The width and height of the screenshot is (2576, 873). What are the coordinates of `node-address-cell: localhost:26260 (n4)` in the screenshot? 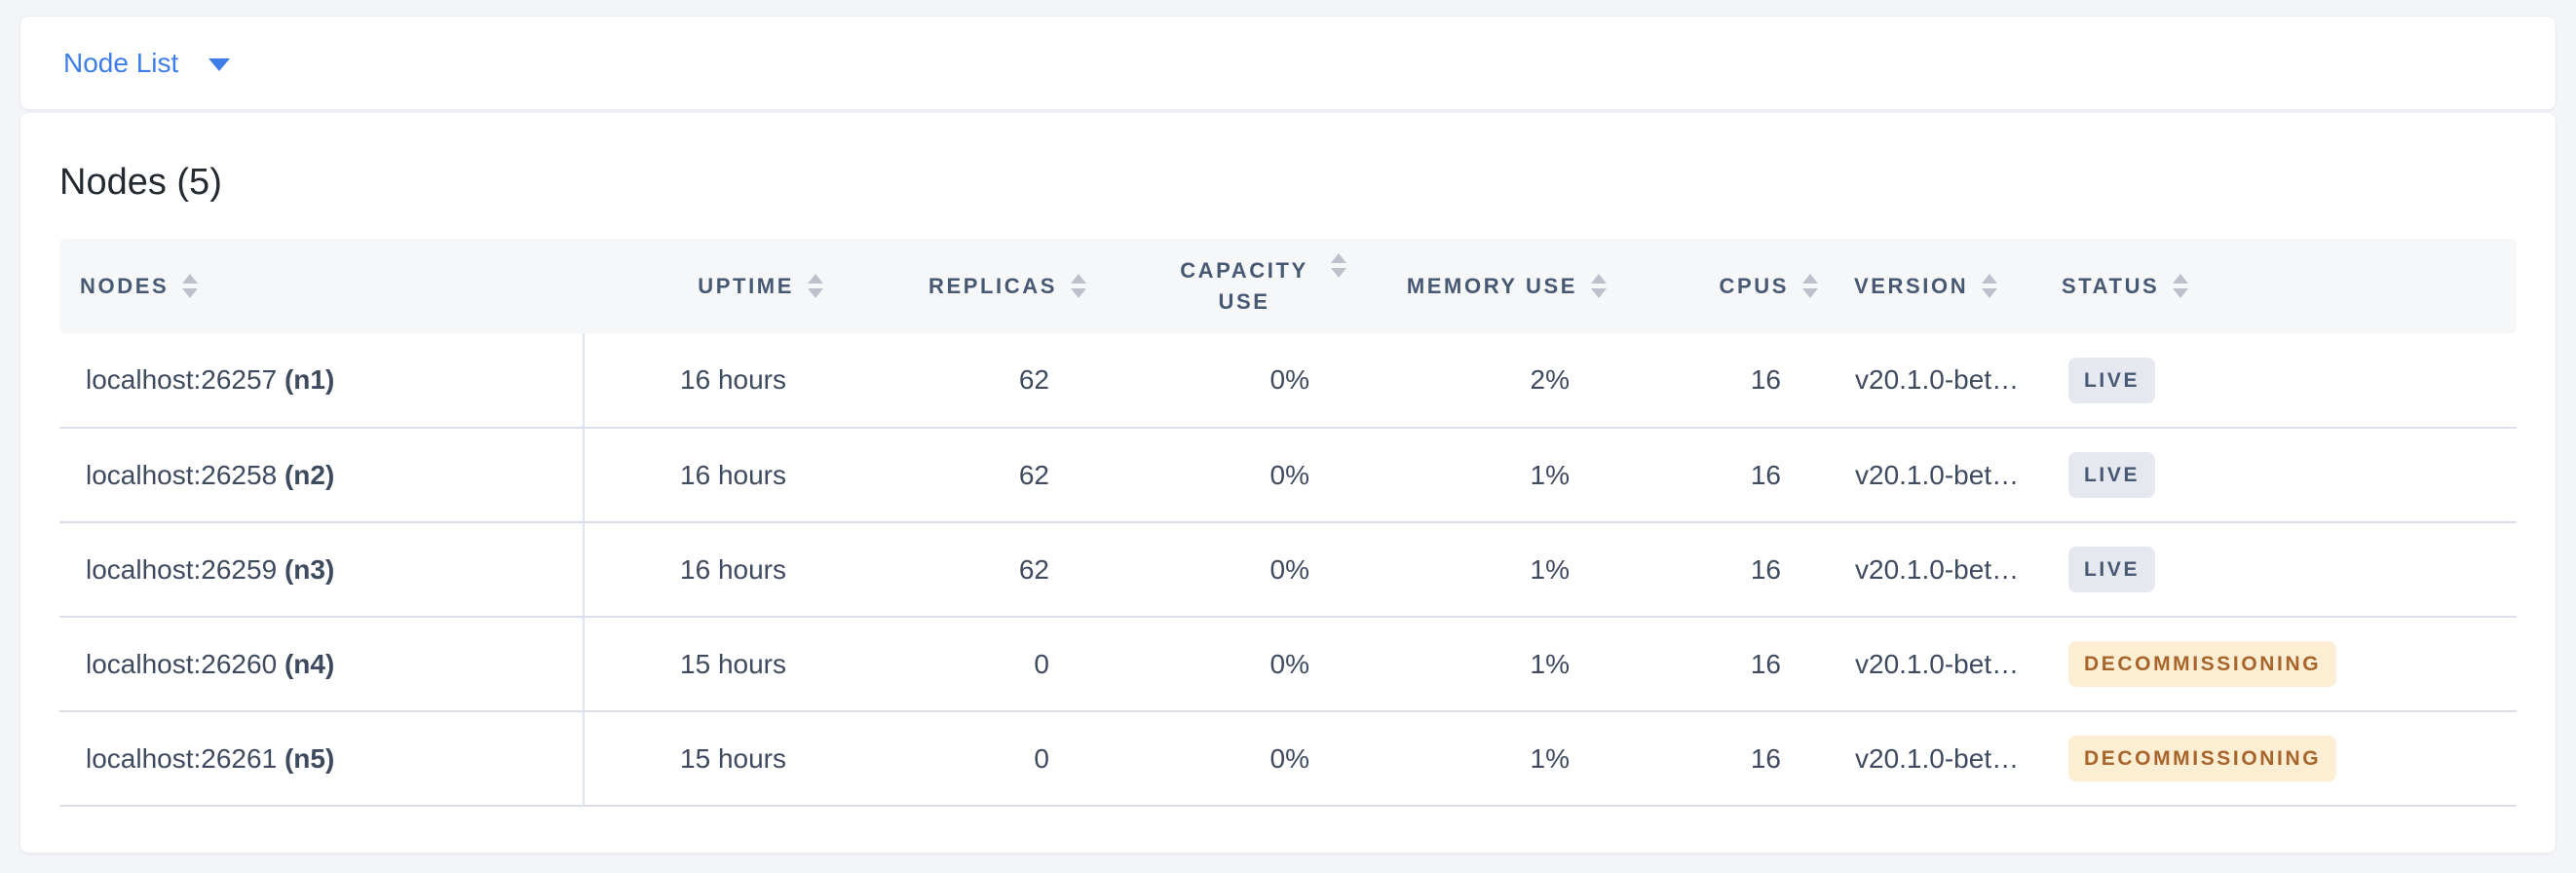 It's located at (322, 664).